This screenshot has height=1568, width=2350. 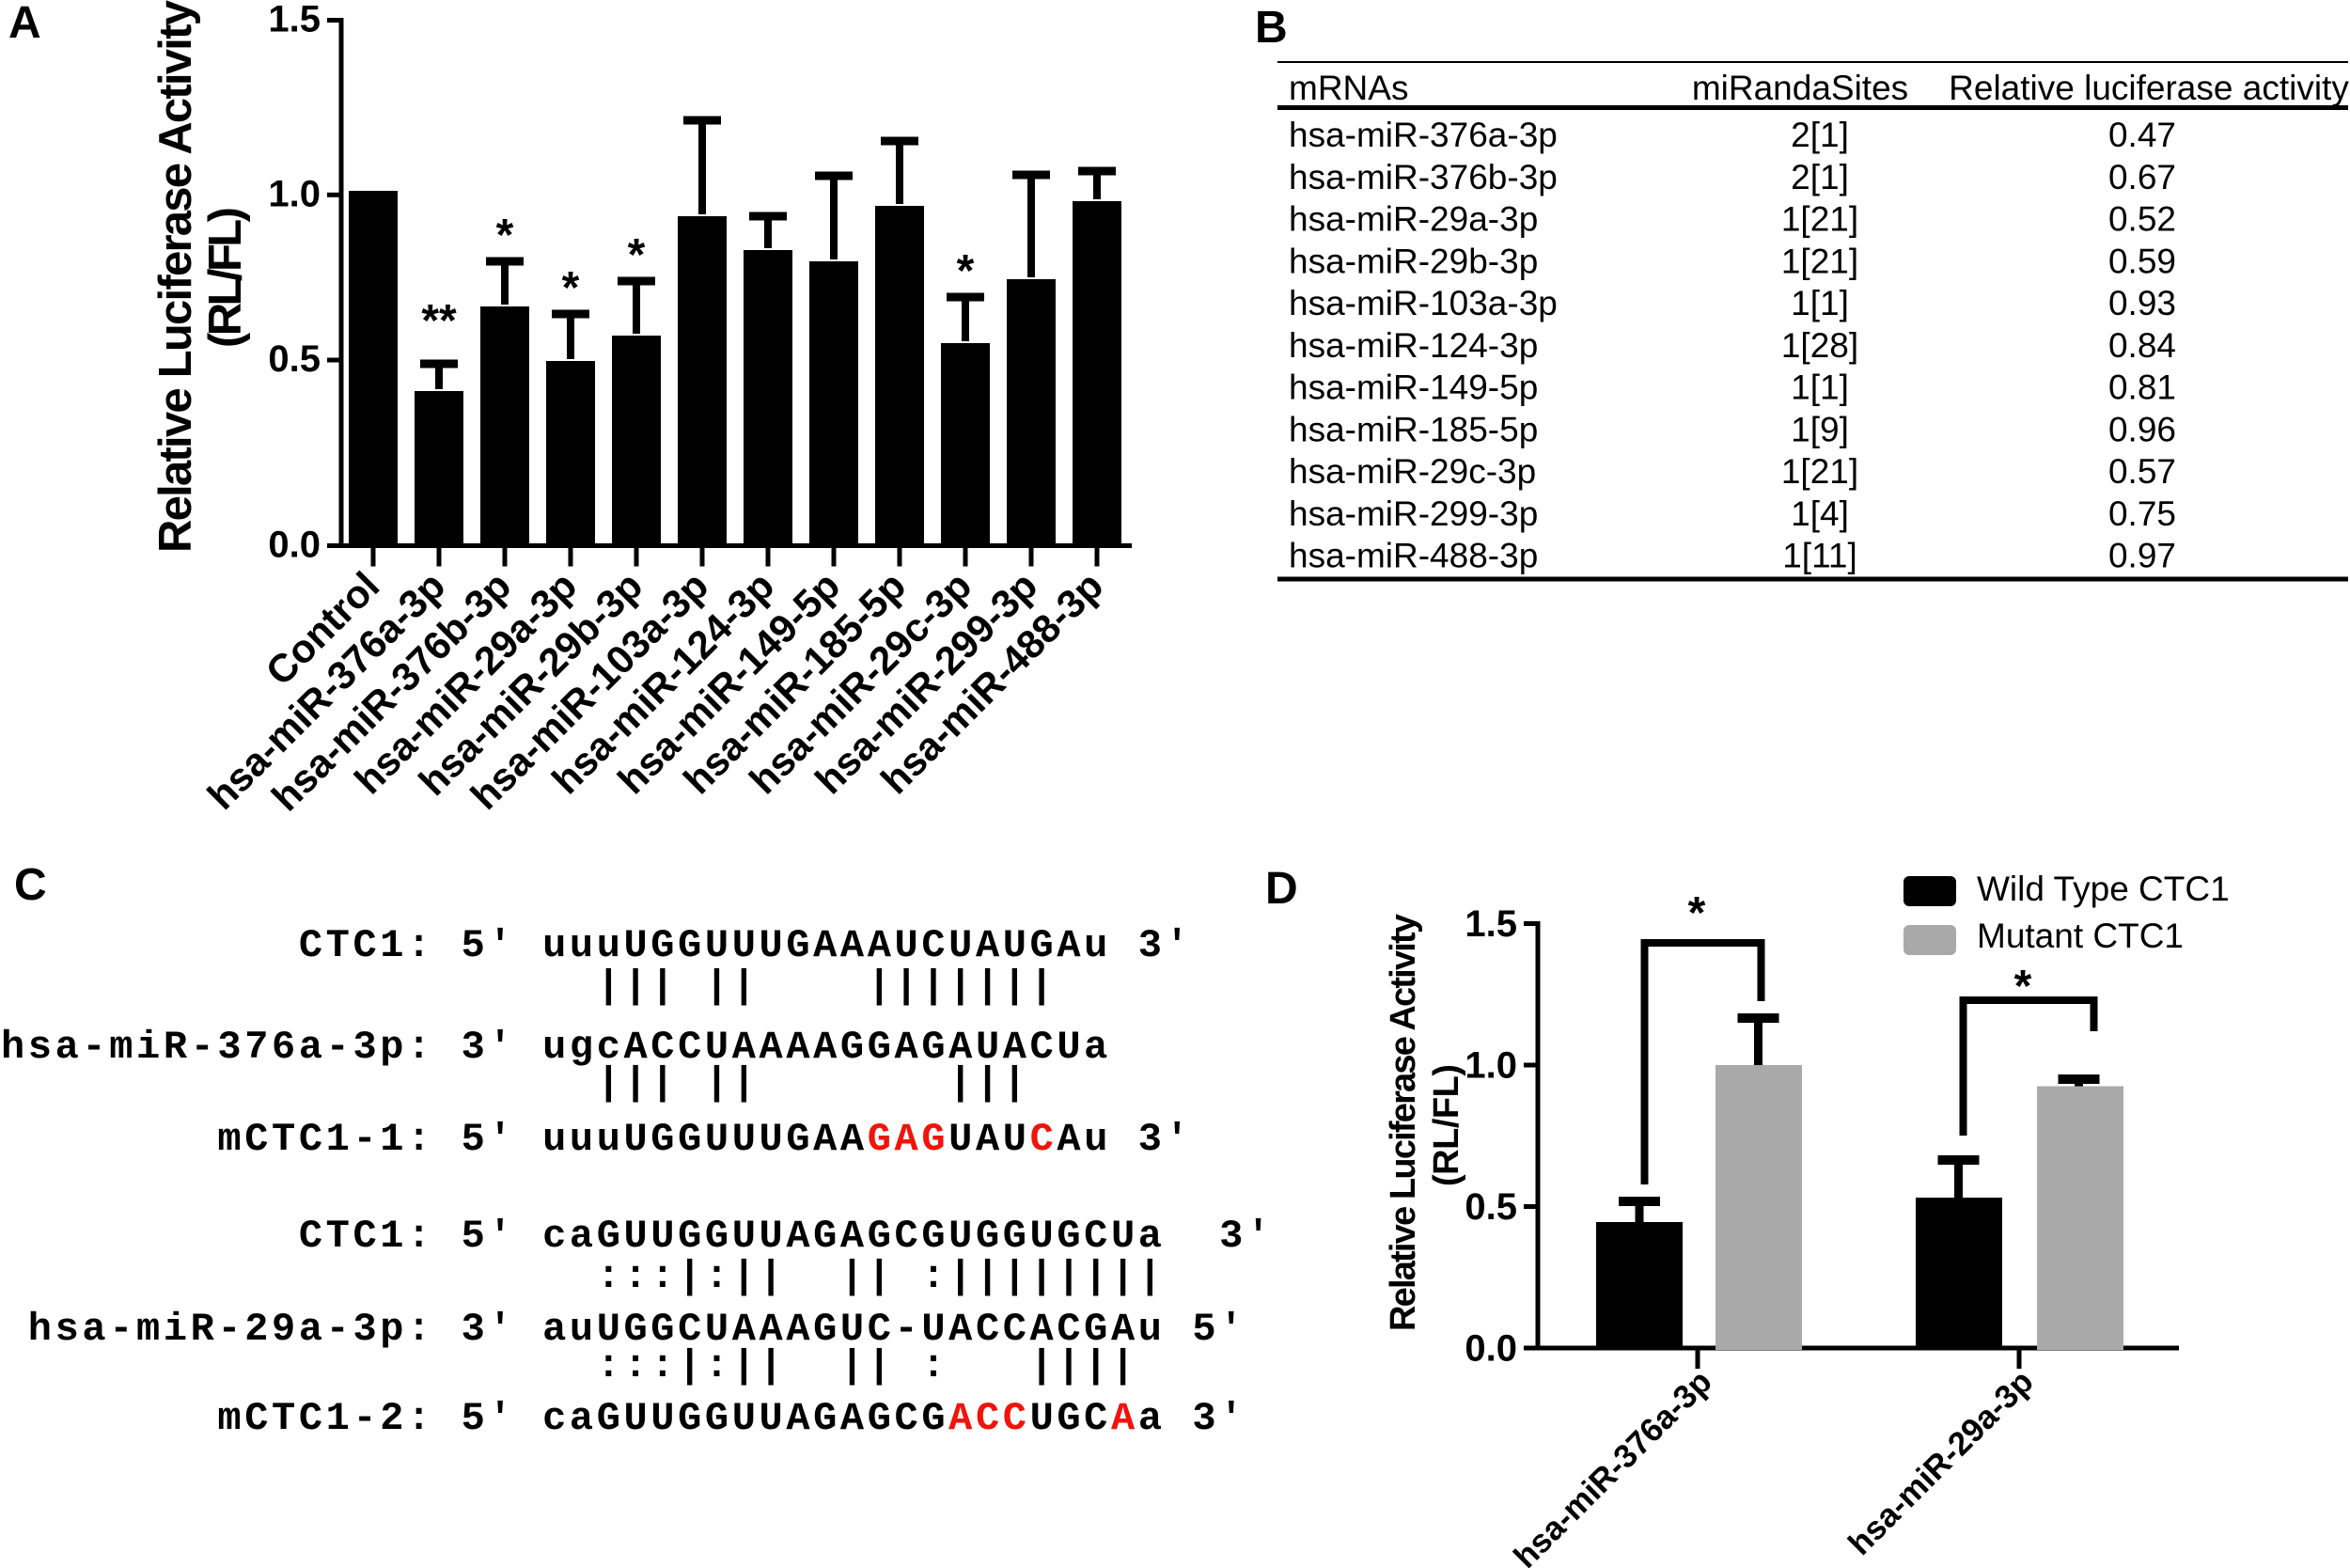 I want to click on svg-text: 0.97, so click(x=2142, y=556).